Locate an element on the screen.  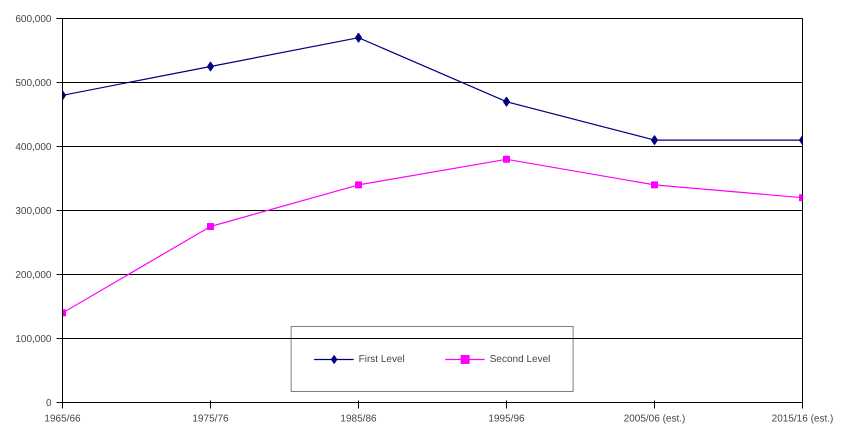
x-tick-label: 2005/06 (est.) is located at coordinates (655, 419).